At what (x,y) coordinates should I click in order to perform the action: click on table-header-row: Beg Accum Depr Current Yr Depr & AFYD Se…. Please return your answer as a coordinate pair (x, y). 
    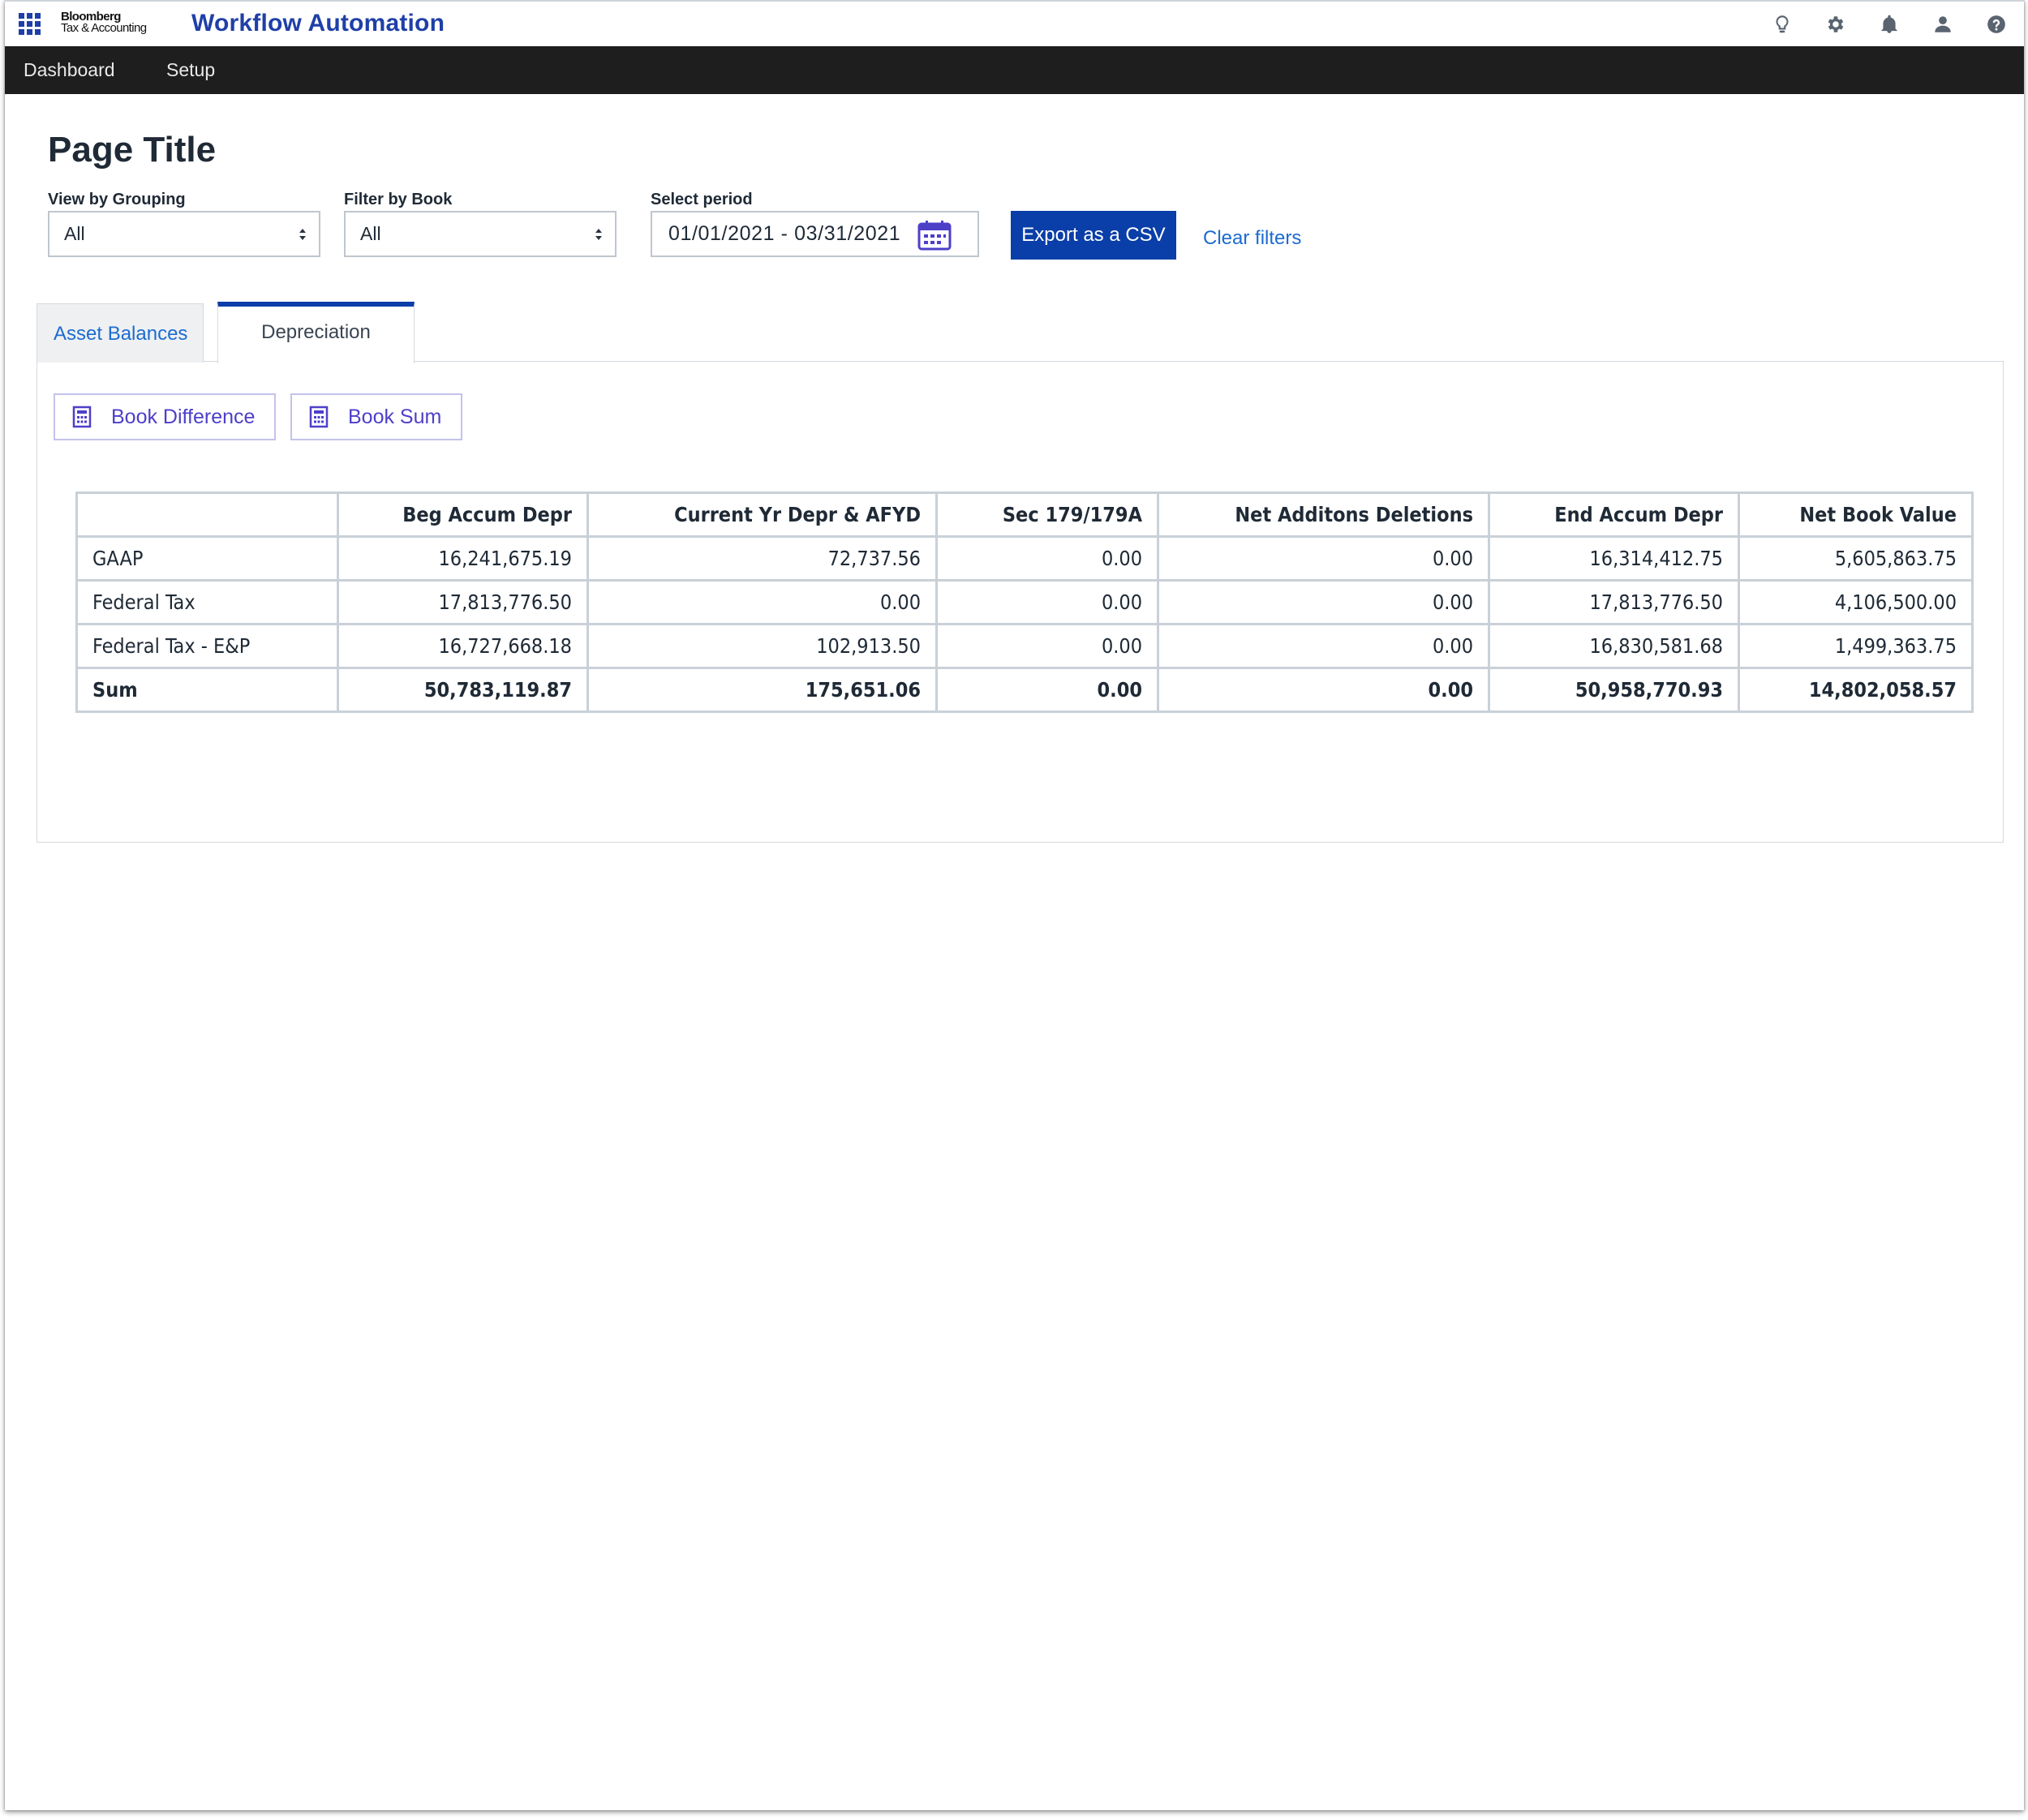
    Looking at the image, I should click on (1025, 515).